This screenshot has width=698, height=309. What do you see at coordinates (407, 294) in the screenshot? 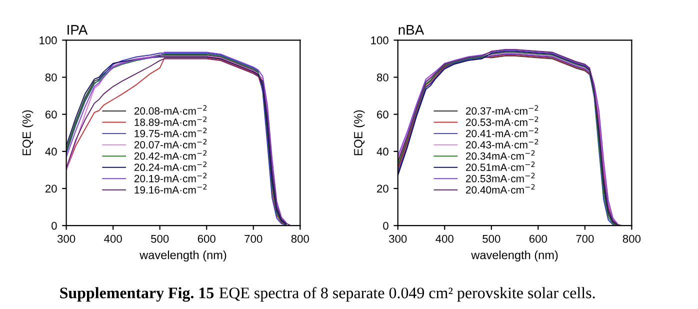
I see `text: EQE spectra of 8 separate 0.049 cm² perovskite solar cells.` at bounding box center [407, 294].